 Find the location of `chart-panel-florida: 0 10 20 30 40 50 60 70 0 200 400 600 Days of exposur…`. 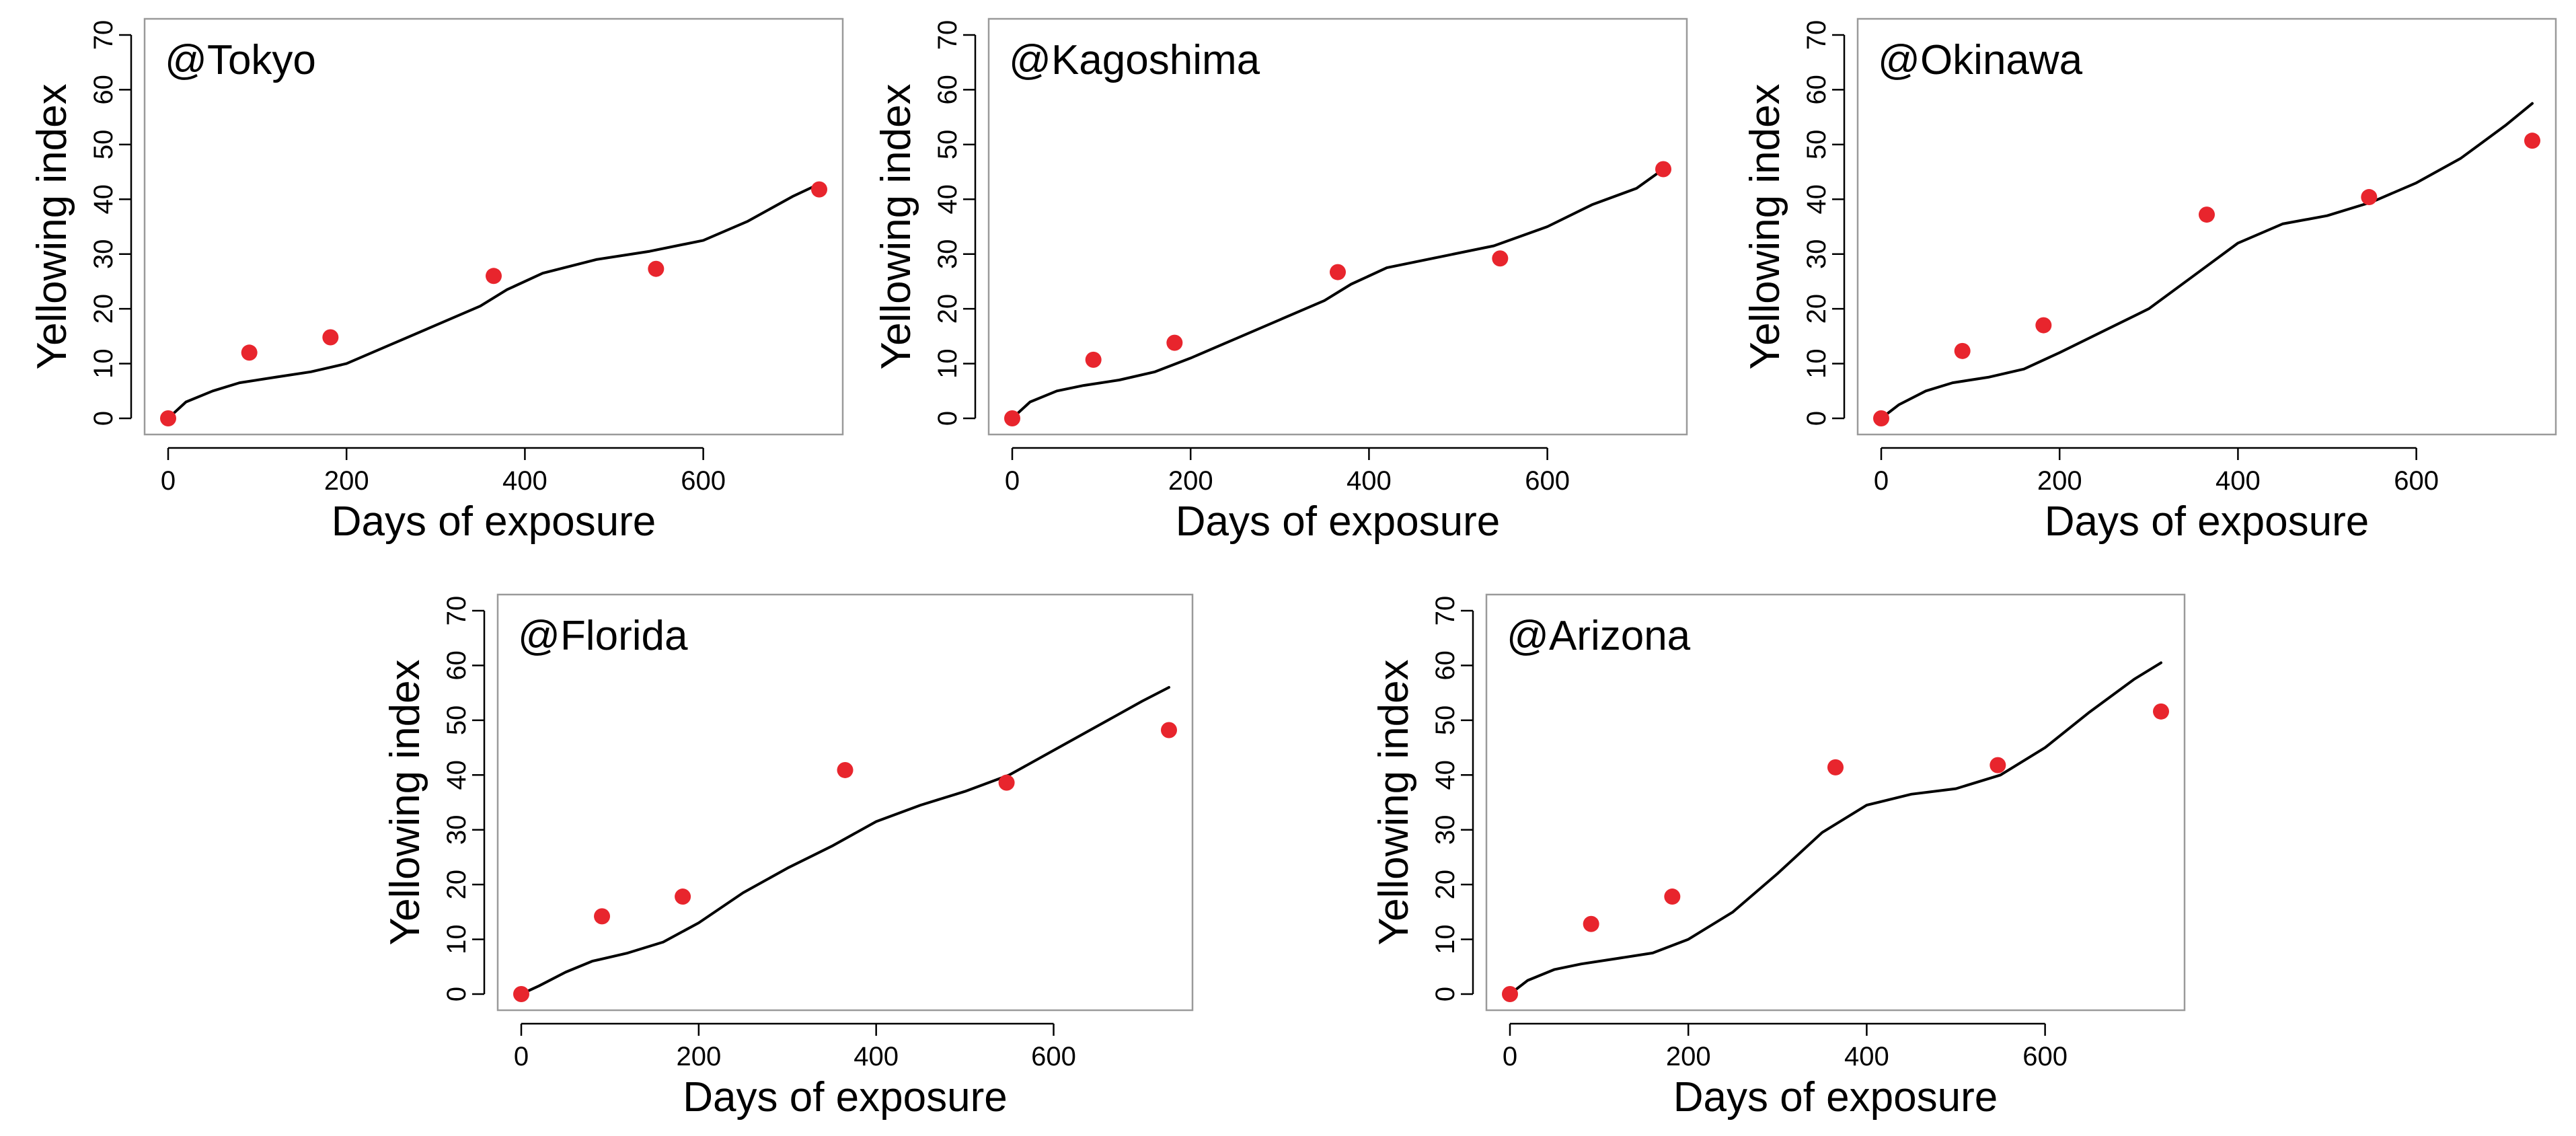

chart-panel-florida: 0 10 20 30 40 50 60 70 0 200 400 600 Days of exposur… is located at coordinates (788, 857).